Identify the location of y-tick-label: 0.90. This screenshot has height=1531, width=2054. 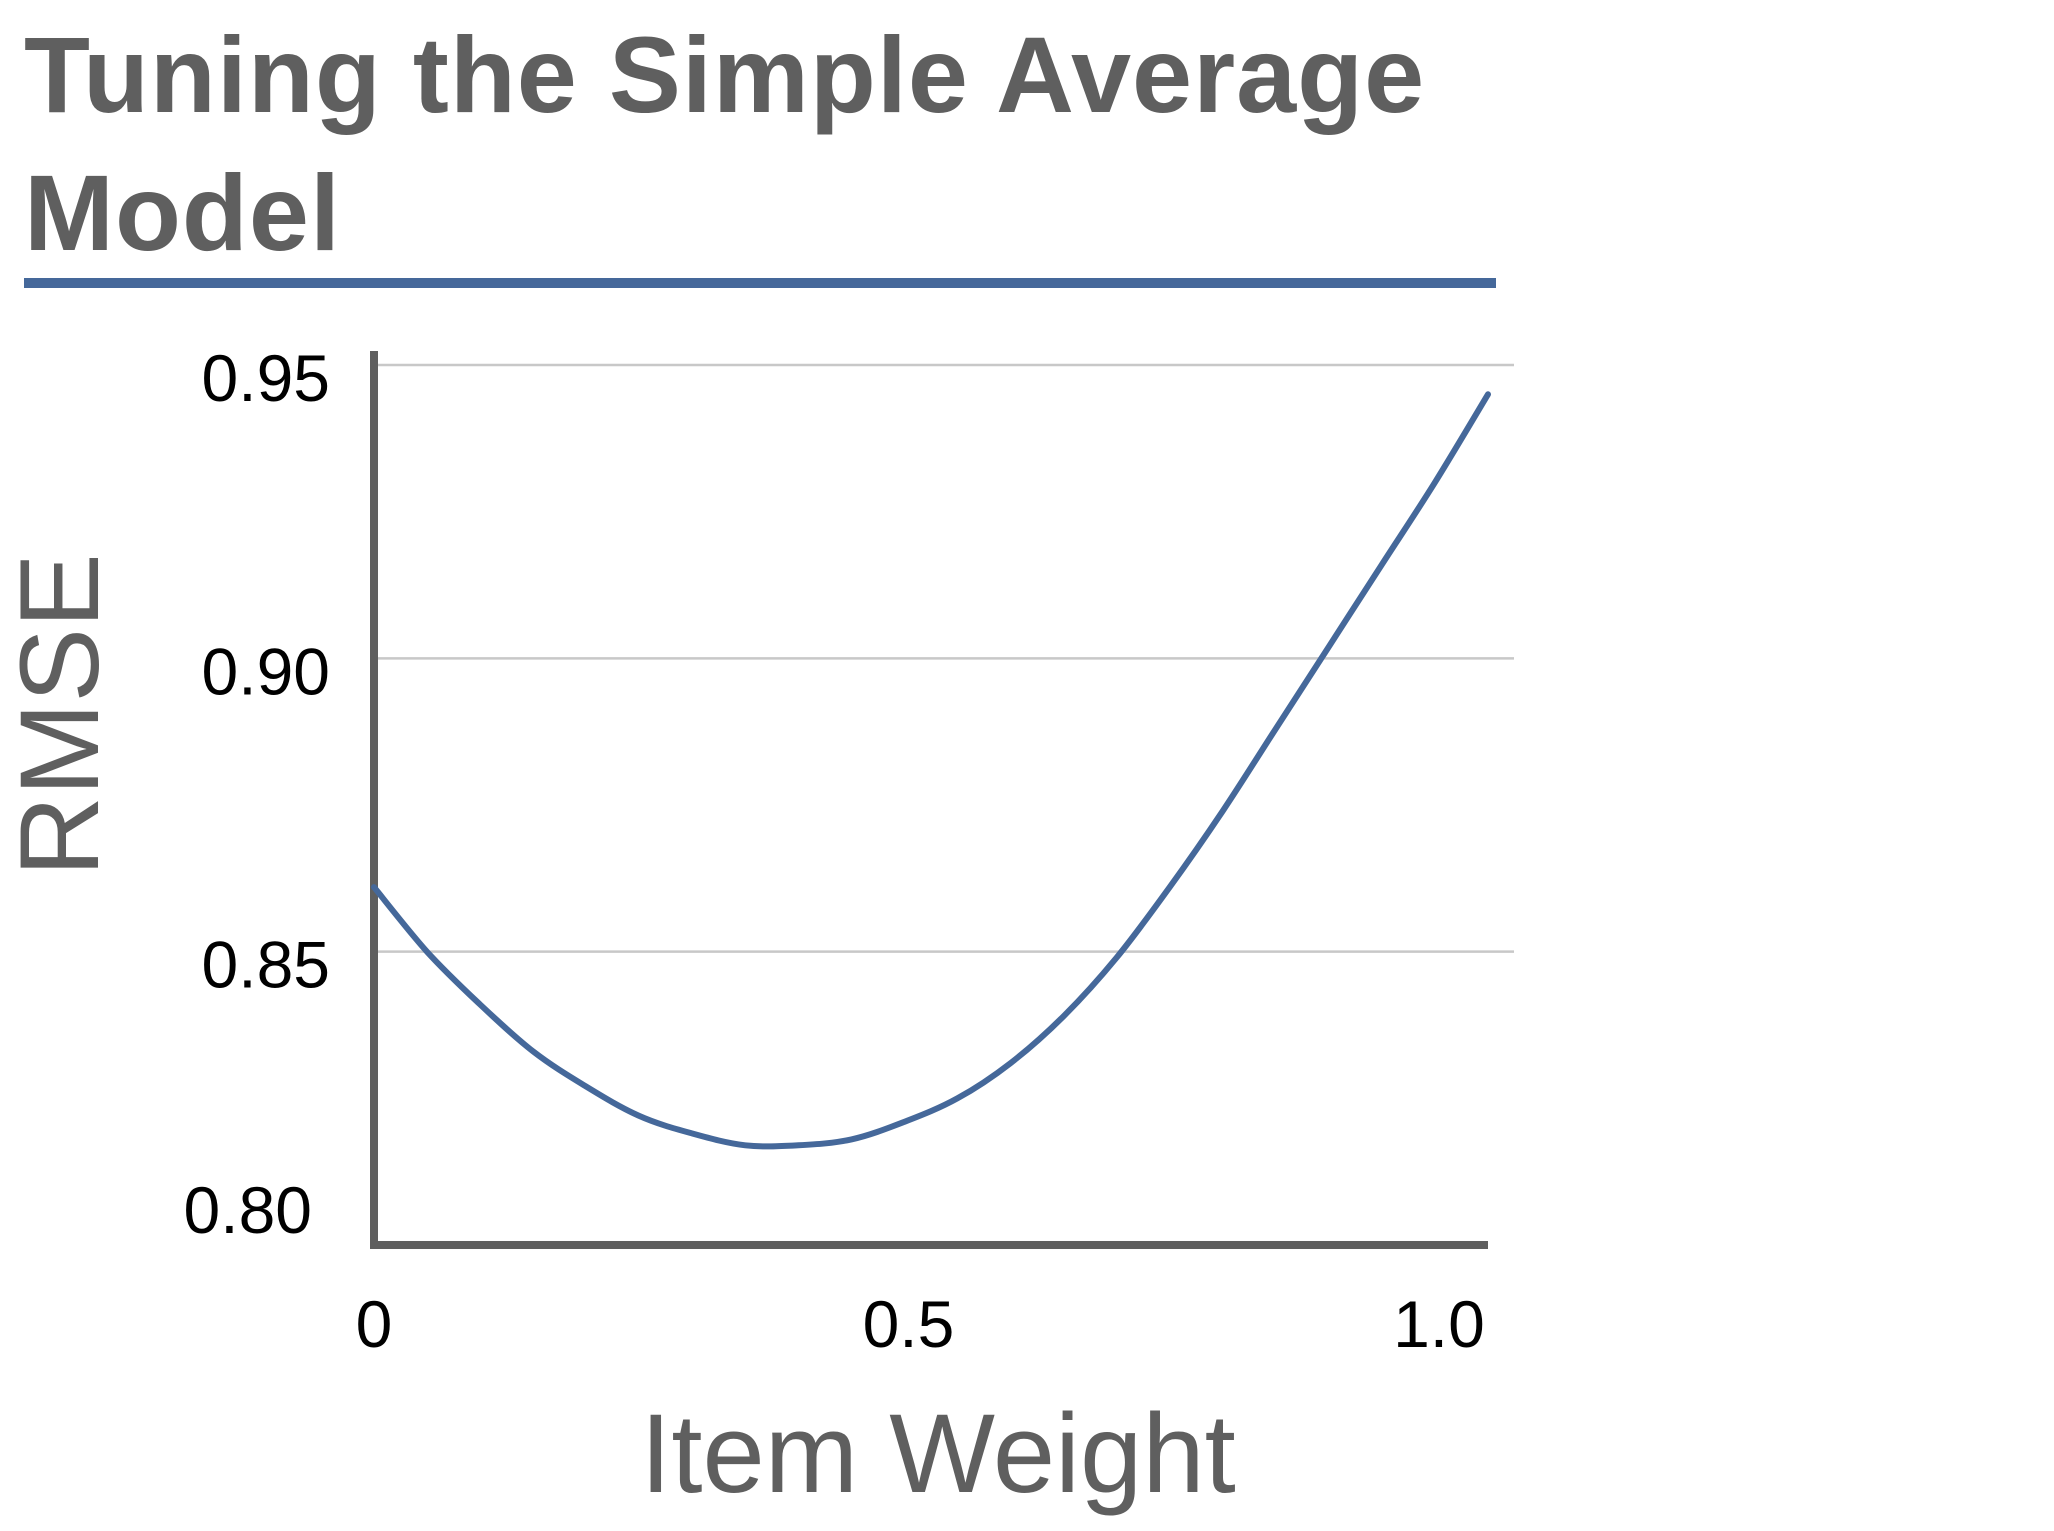
(266, 671).